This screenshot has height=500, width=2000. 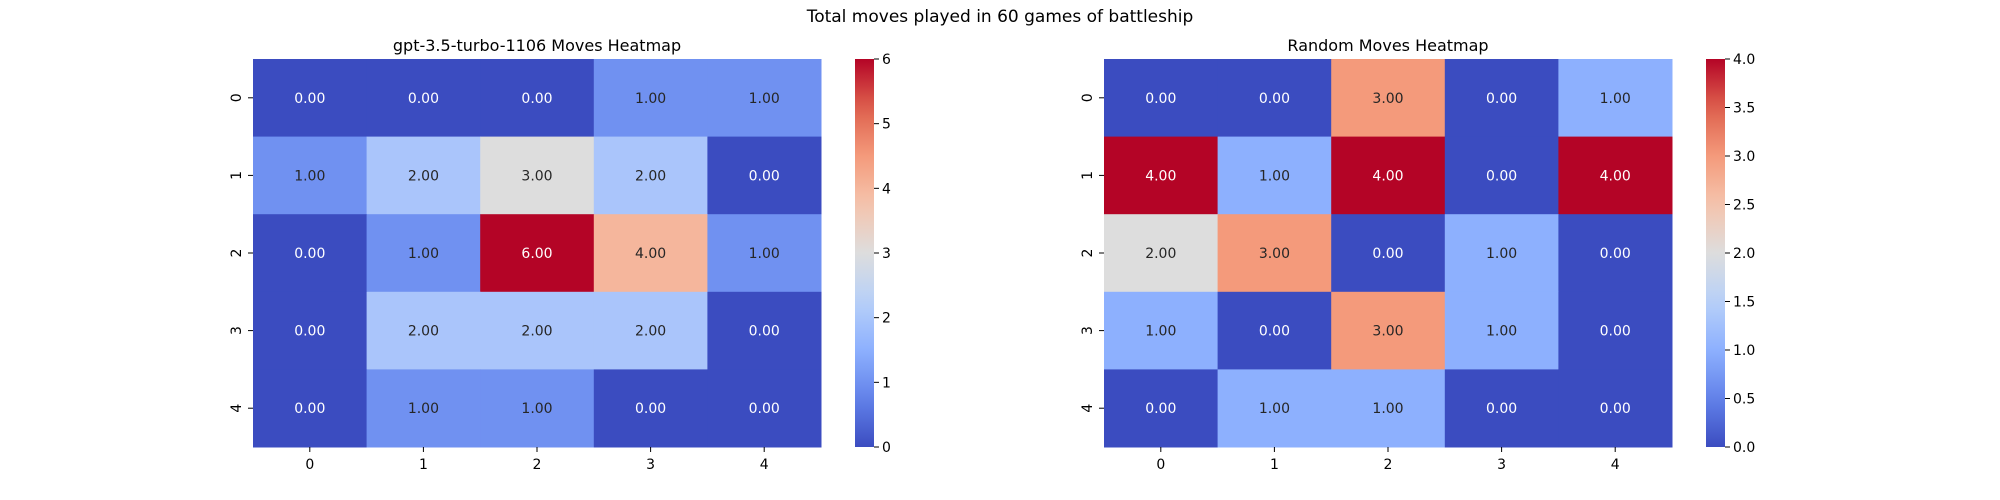 What do you see at coordinates (1744, 400) in the screenshot?
I see `colorbar-tick-label: 0.5` at bounding box center [1744, 400].